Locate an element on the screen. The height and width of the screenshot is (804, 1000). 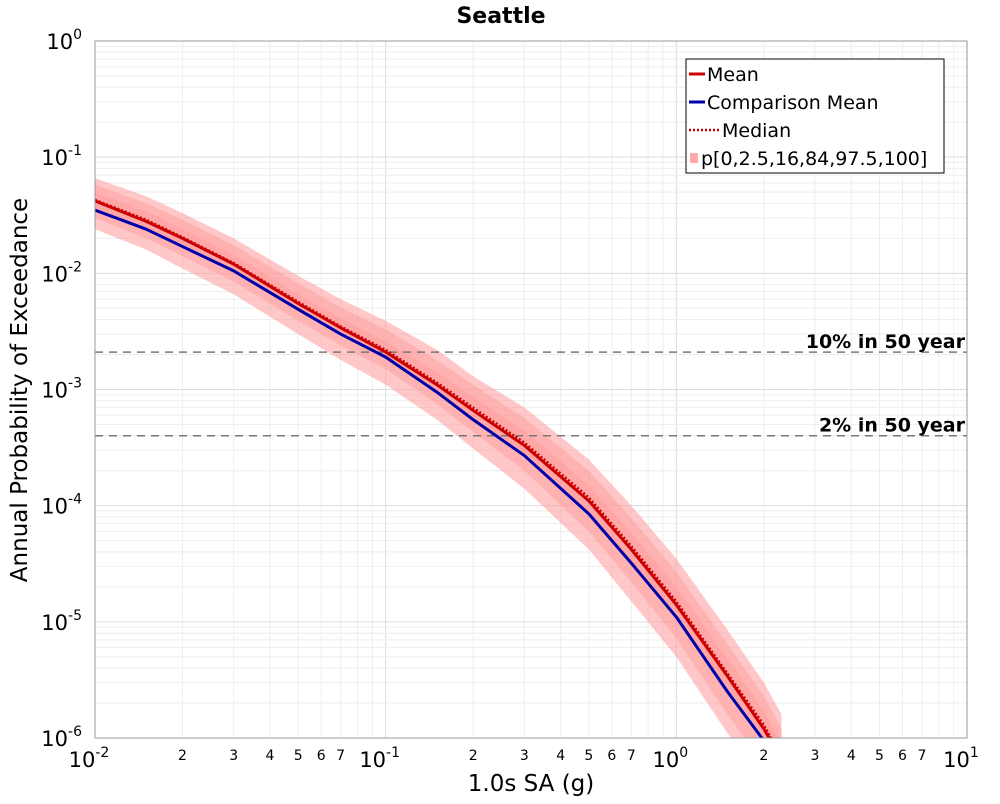
legend-label: p[0,2.5,16,84,97.5,100] is located at coordinates (814, 159).